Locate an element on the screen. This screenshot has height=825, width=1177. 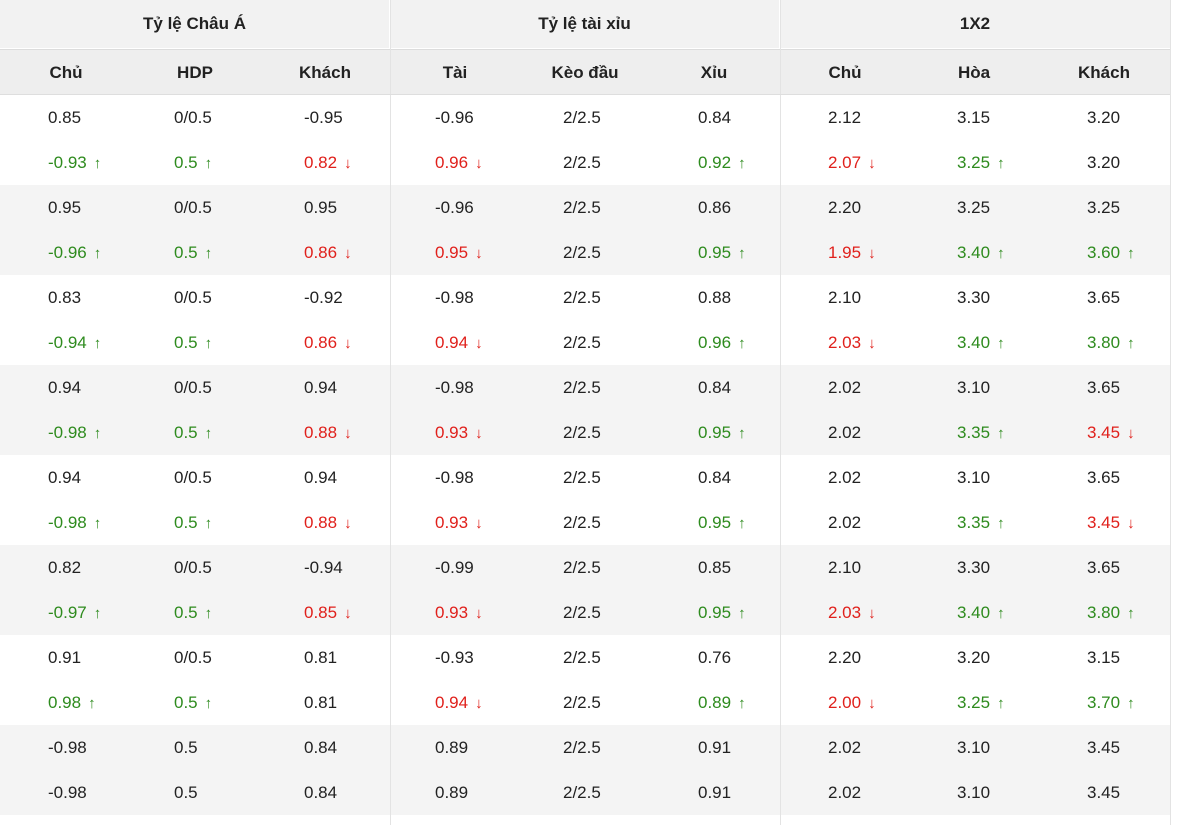
odds-cell: 3.25 is located at coordinates (973, 207).